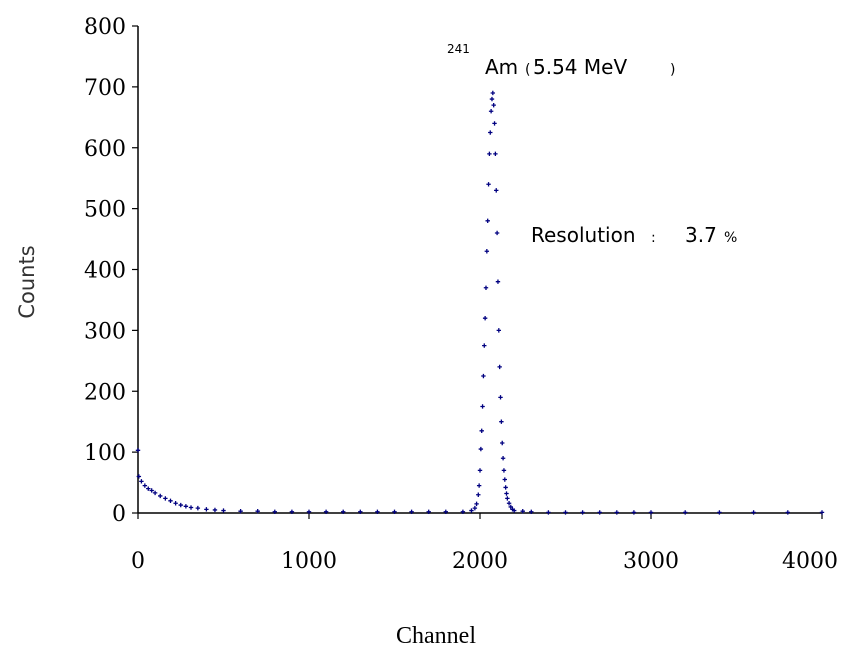 This screenshot has width=856, height=648. I want to click on resolution-value: 3.7, so click(701, 235).